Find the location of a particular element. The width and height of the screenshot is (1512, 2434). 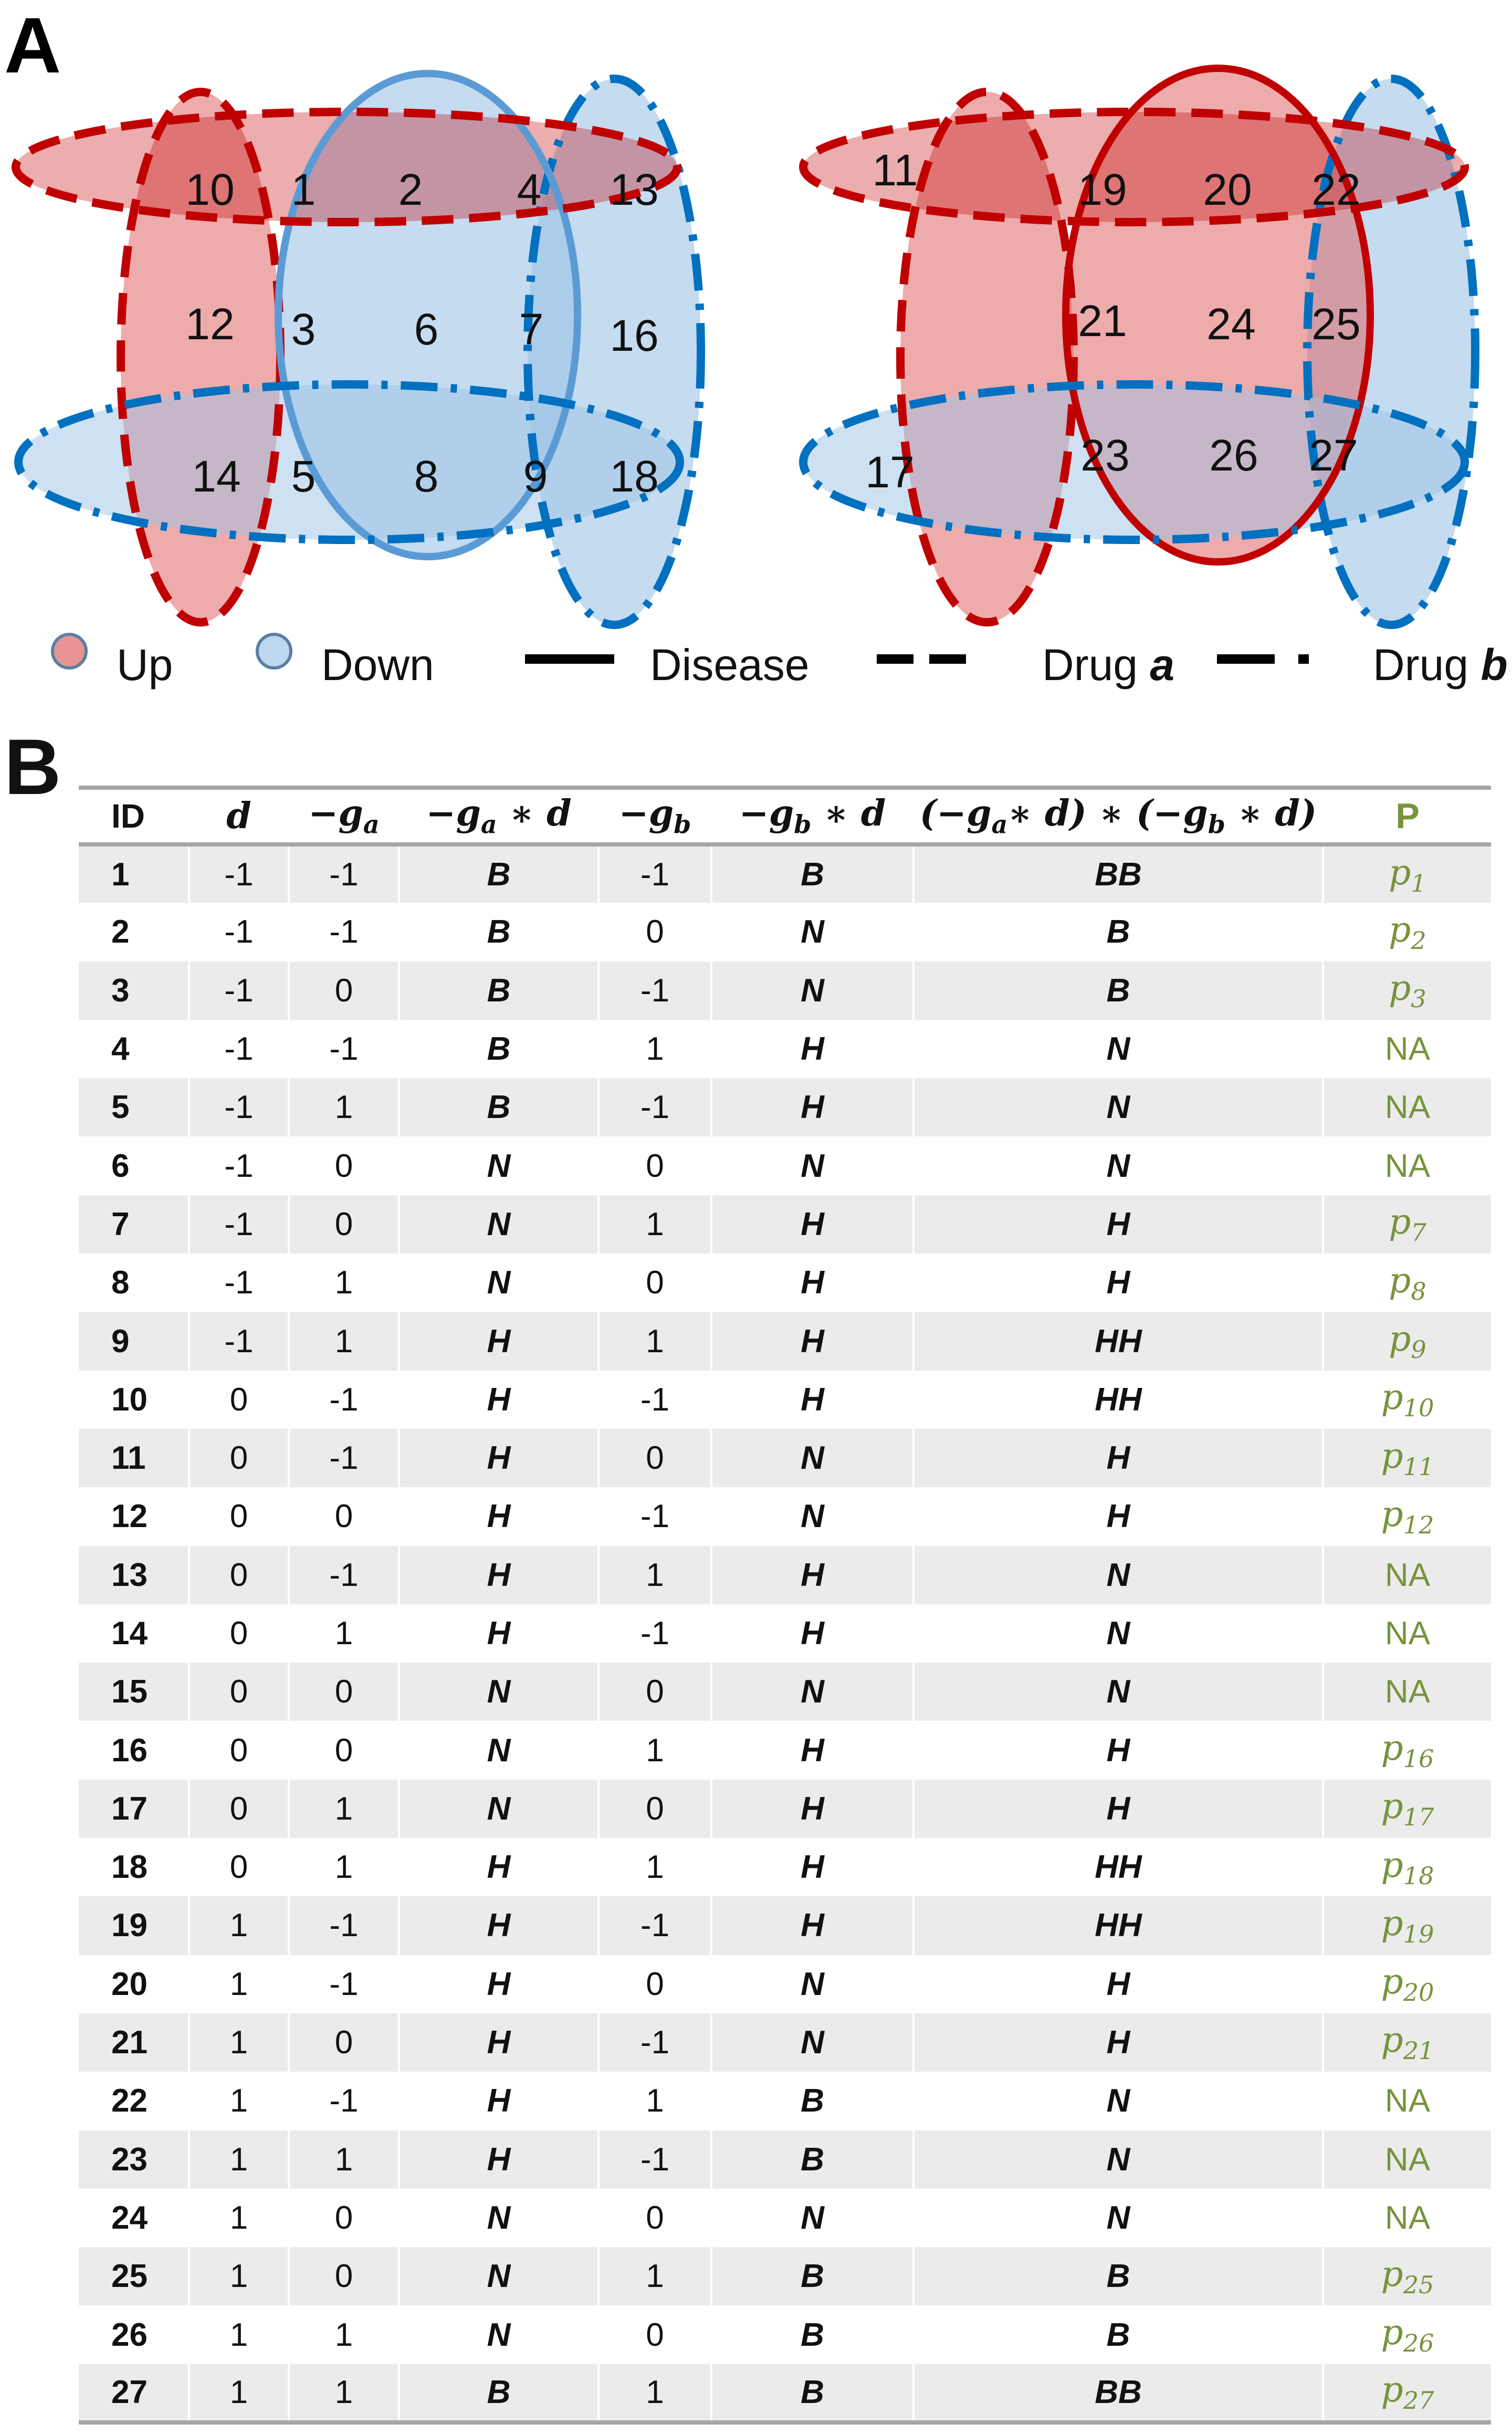

table-row: 24 1 0 N 0 N N NA is located at coordinates (785, 2218).